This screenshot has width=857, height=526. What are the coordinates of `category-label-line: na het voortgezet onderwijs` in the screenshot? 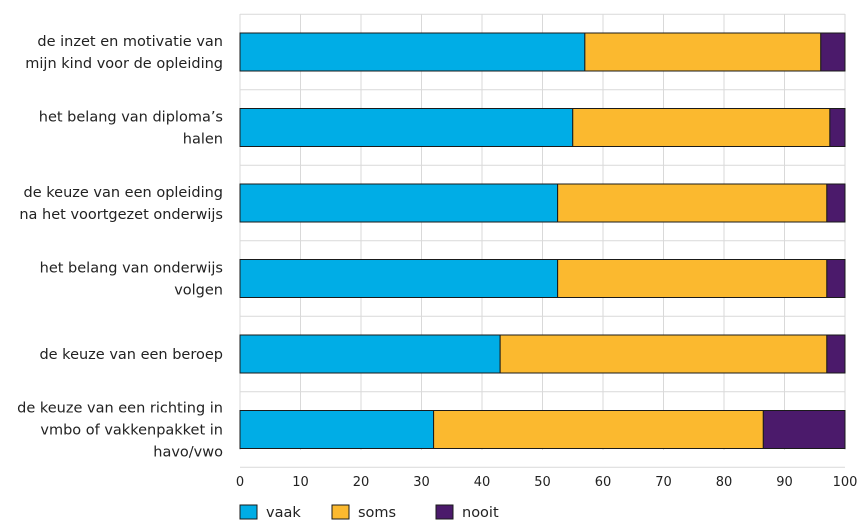 It's located at (121, 215).